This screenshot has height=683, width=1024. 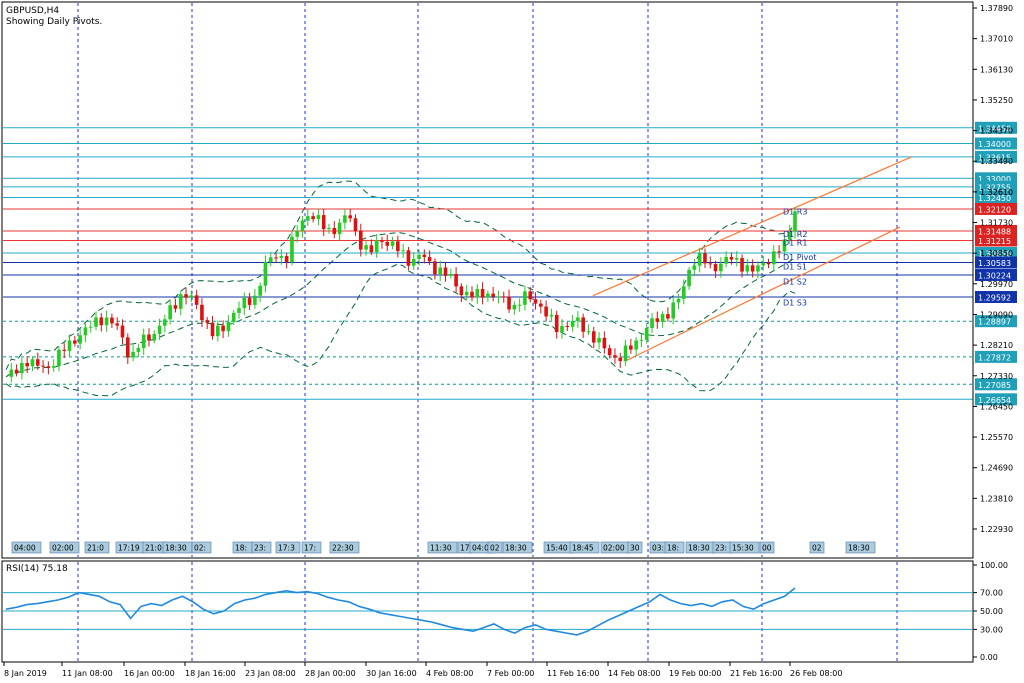 I want to click on time-box-label: 17:3, so click(x=286, y=548).